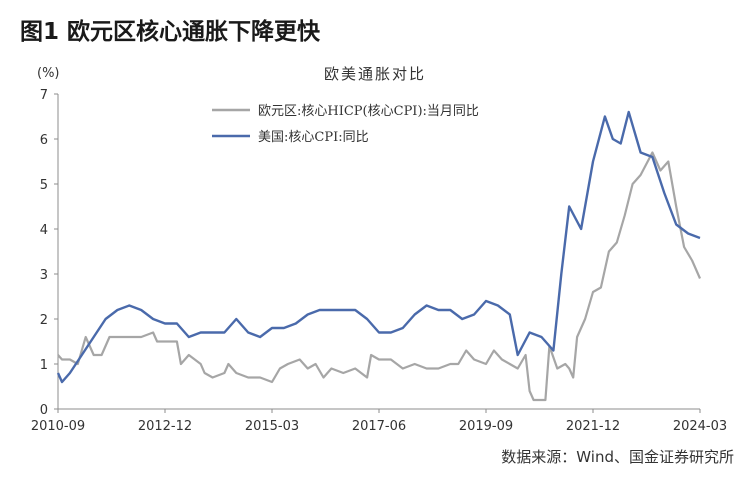 The width and height of the screenshot is (750, 483). Describe the element at coordinates (44, 410) in the screenshot. I see `y-tick-label: 0` at that location.